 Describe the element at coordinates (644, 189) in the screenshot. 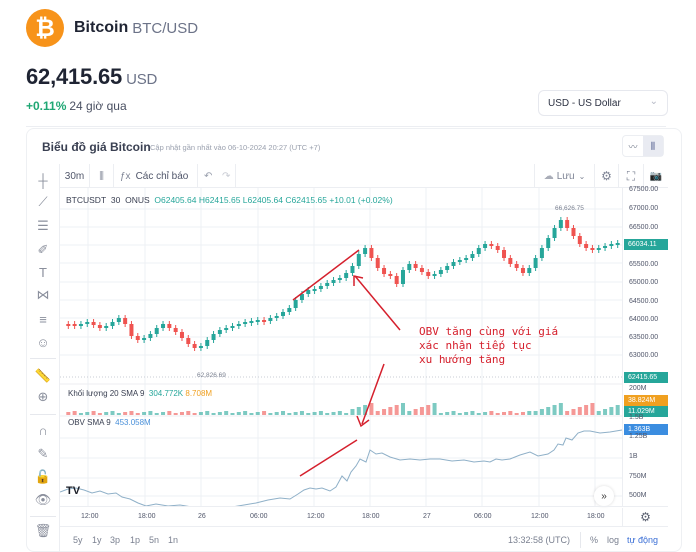

I see `price-axis-label: 67500.00` at that location.